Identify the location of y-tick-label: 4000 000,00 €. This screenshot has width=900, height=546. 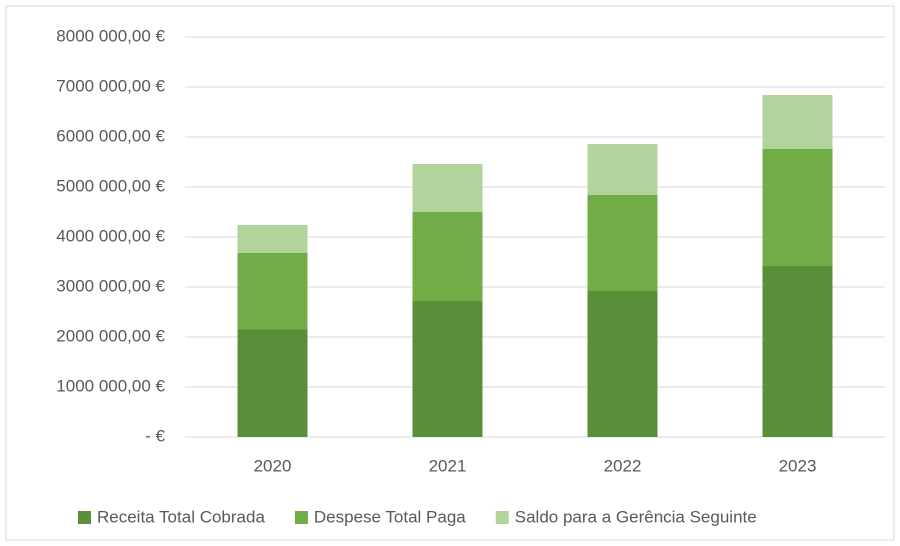
(110, 235).